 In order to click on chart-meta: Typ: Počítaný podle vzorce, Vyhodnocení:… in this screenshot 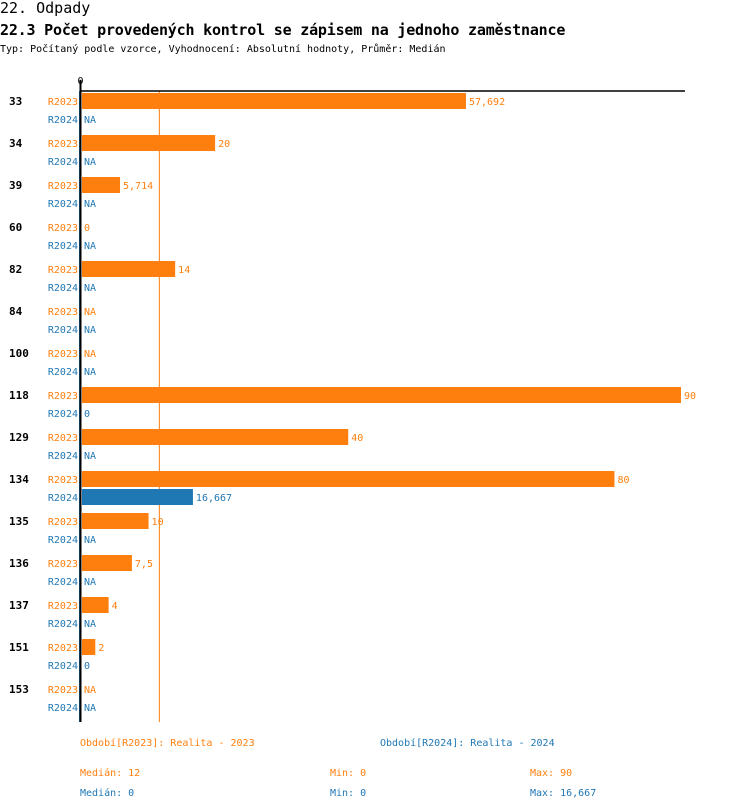, I will do `click(223, 49)`.